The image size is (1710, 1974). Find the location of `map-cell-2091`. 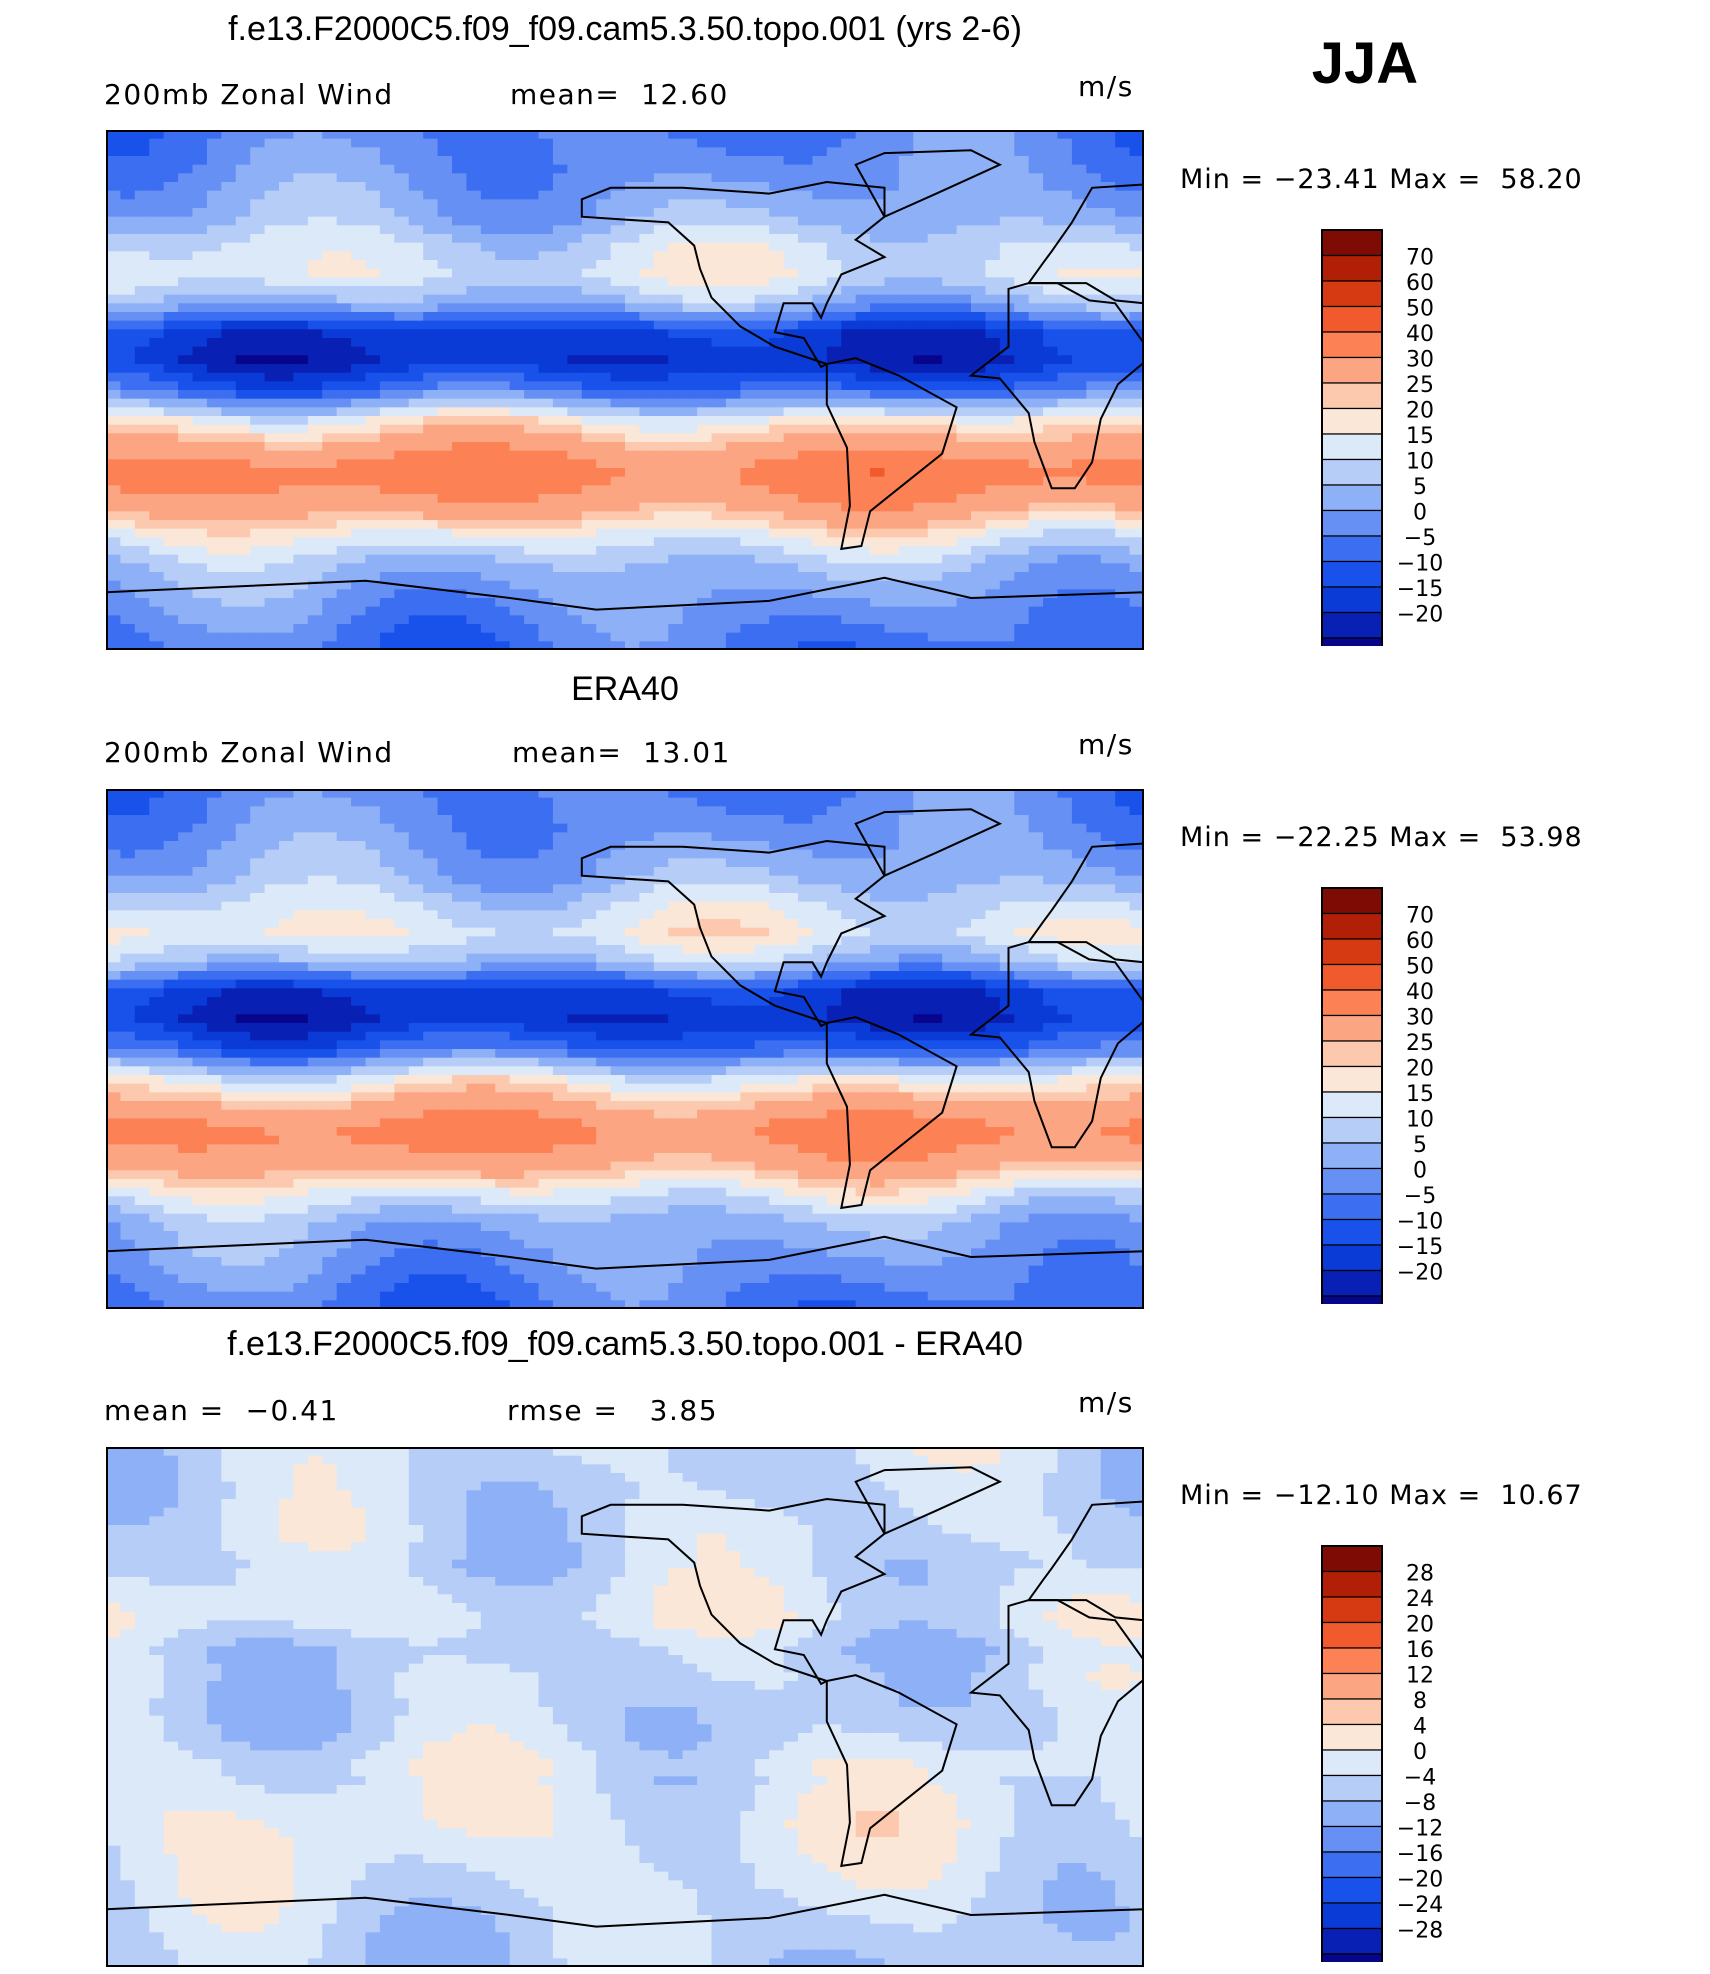

map-cell-2091 is located at coordinates (157, 386).